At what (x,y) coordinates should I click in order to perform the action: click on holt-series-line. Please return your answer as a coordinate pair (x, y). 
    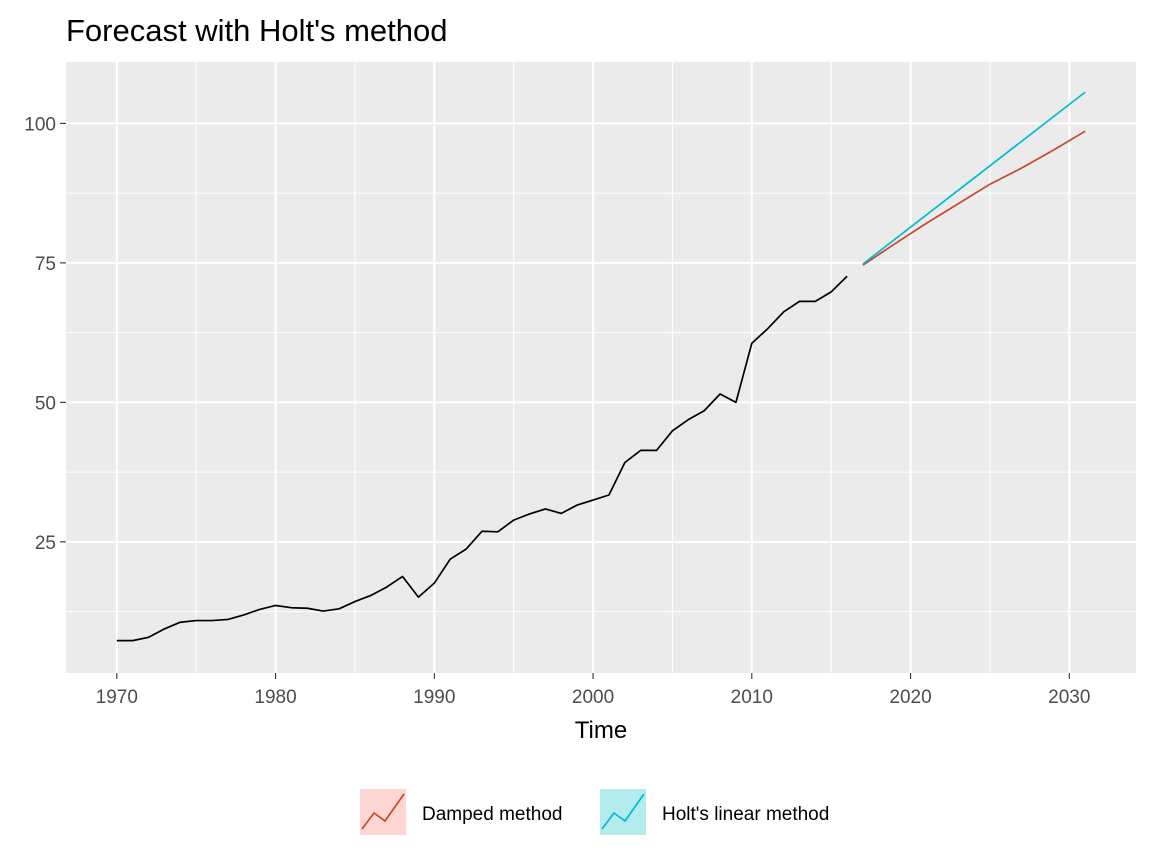
    Looking at the image, I should click on (974, 178).